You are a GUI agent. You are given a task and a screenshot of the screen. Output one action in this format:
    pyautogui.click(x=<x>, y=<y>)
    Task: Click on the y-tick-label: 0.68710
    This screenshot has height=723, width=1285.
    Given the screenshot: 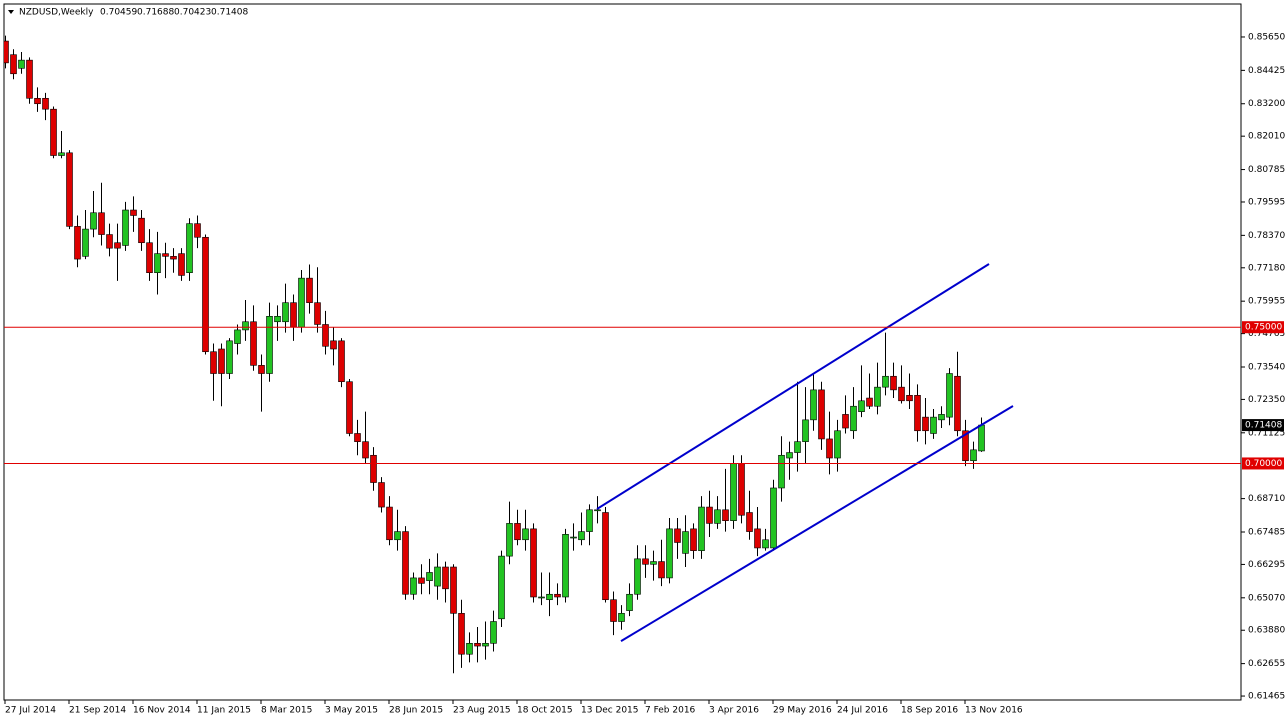 What is the action you would take?
    pyautogui.click(x=1266, y=499)
    